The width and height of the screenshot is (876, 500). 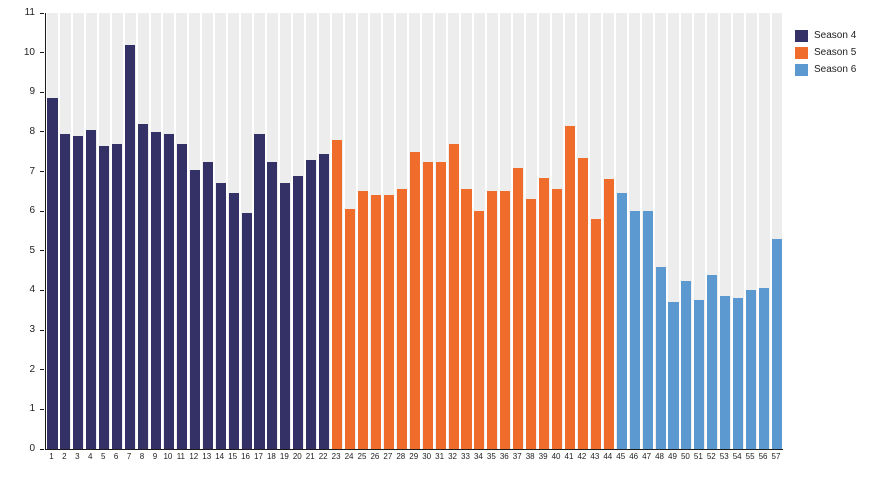 What do you see at coordinates (32, 290) in the screenshot?
I see `y-tick-label: 4` at bounding box center [32, 290].